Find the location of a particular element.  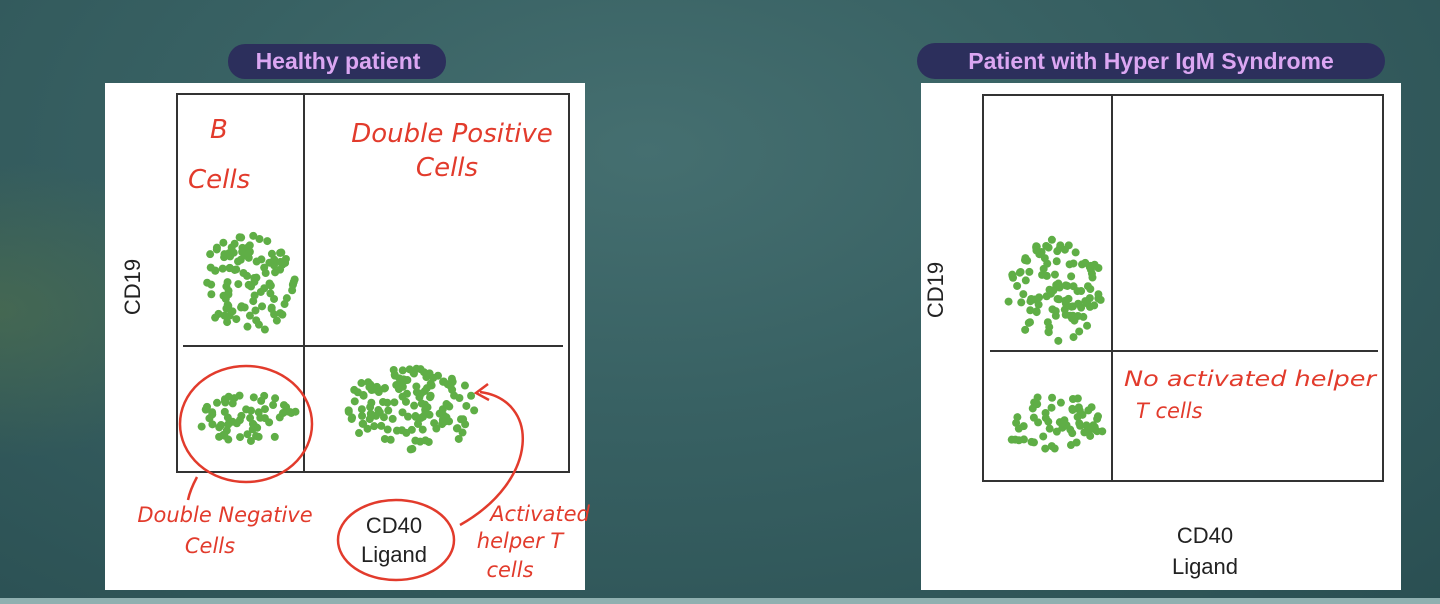

annotation-double-positive-1: Double Positive is located at coordinates (452, 134).